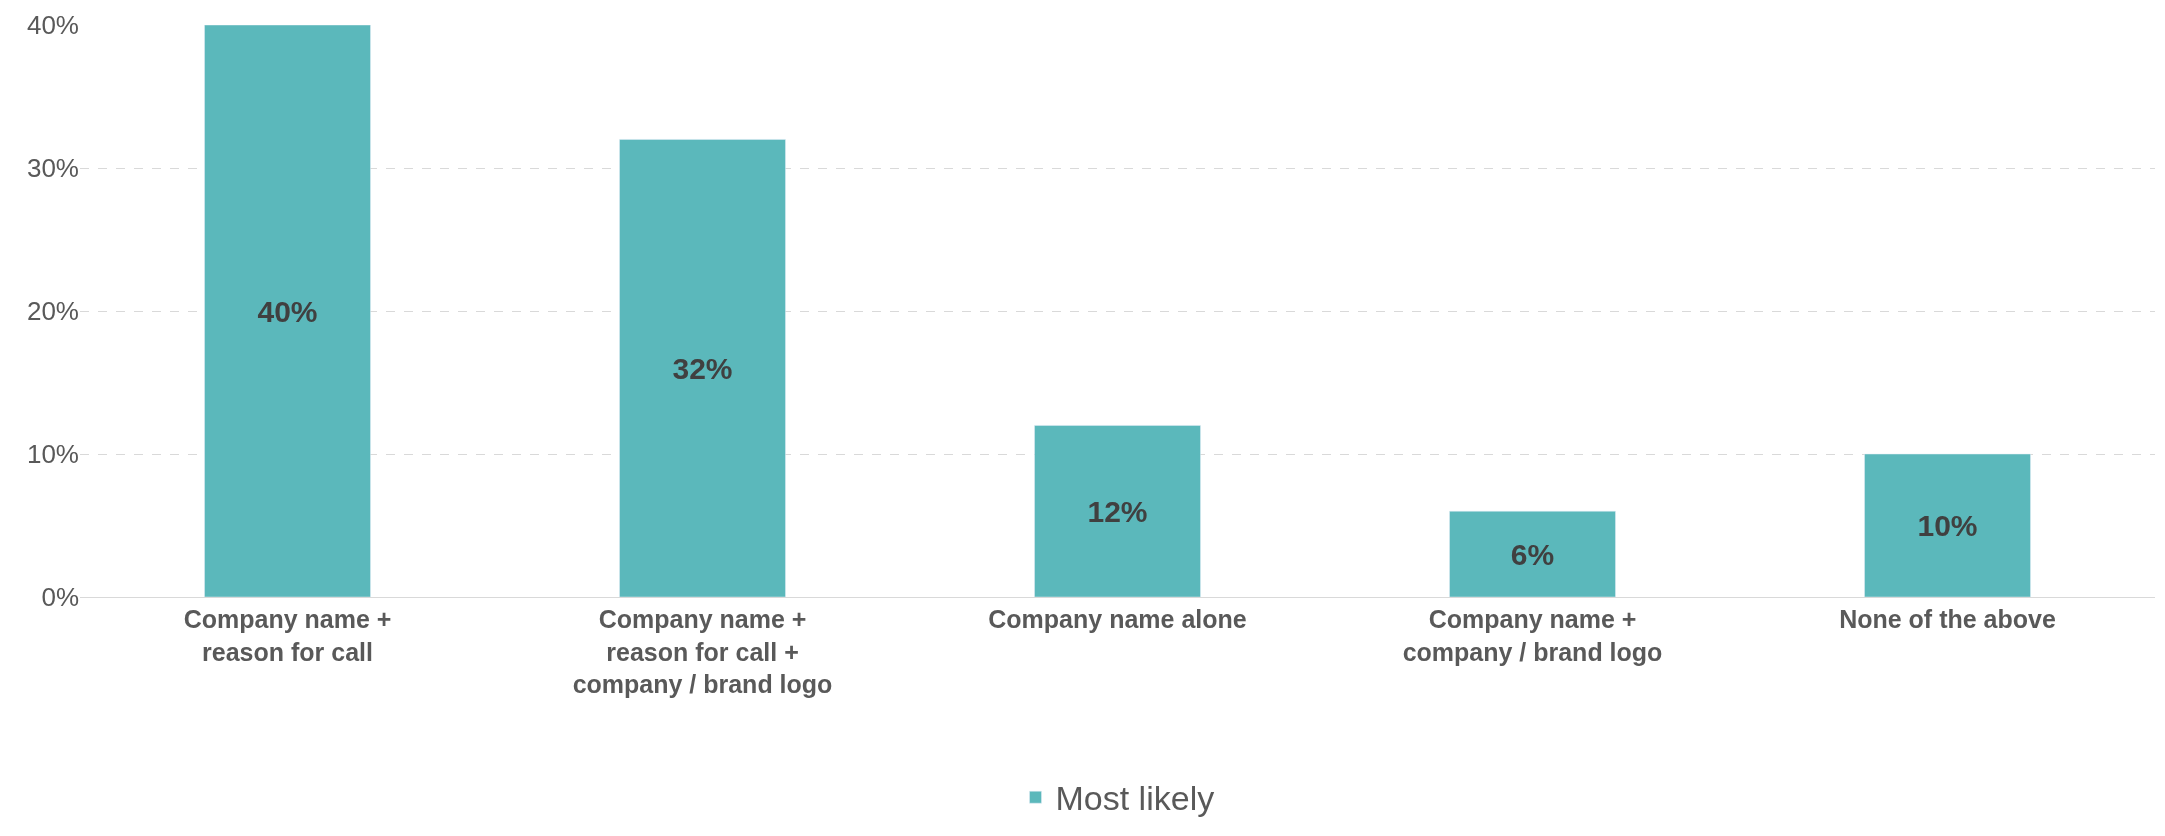 The image size is (2165, 836). Describe the element at coordinates (1117, 619) in the screenshot. I see `x-tick-label: Company name alone` at that location.